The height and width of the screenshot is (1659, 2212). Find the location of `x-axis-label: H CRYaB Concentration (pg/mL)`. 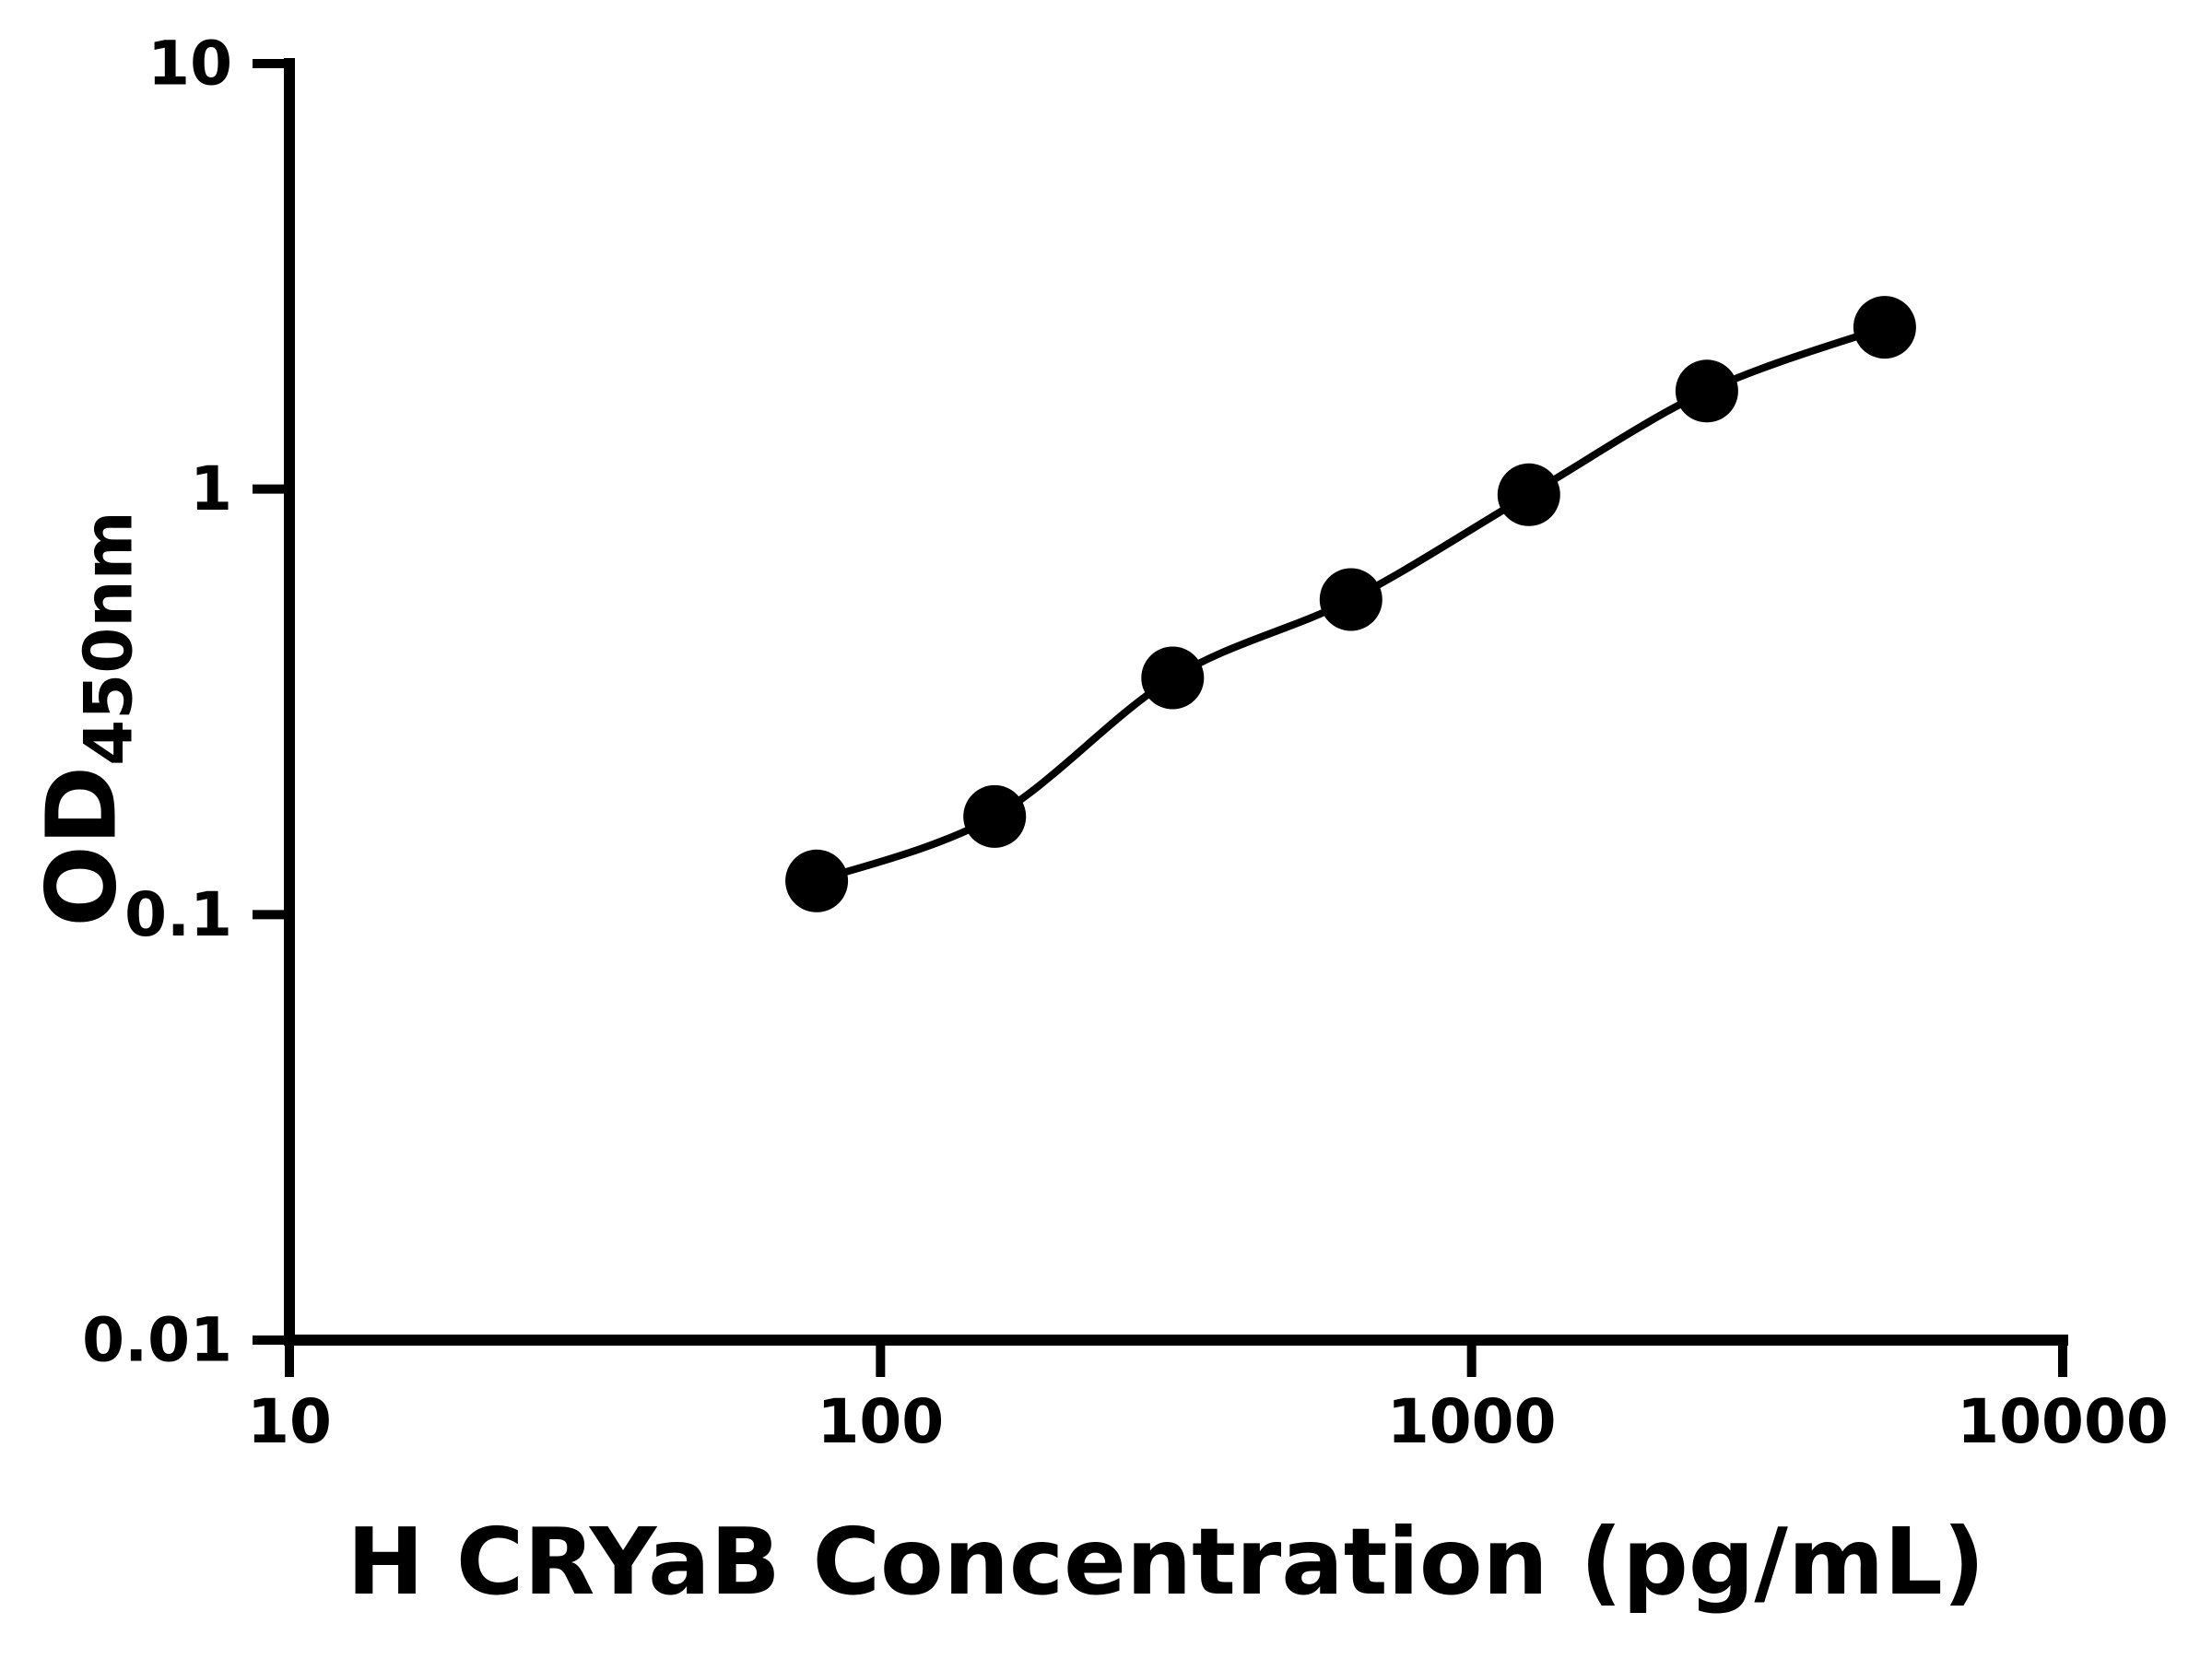

x-axis-label: H CRYaB Concentration (pg/mL) is located at coordinates (1166, 1562).